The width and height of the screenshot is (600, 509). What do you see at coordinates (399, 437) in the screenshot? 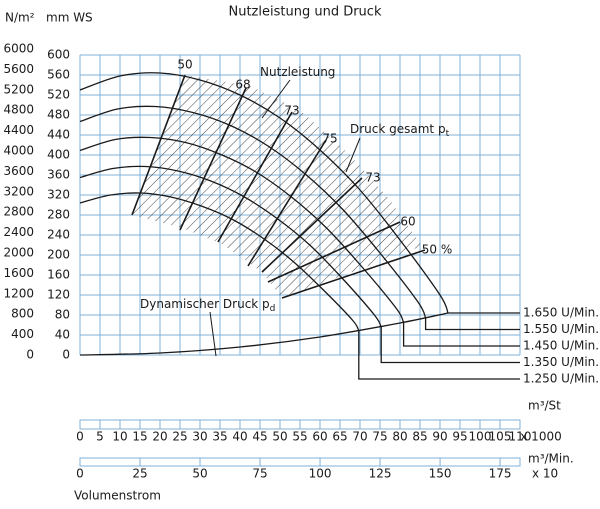
I see `x-tick-label: 80` at bounding box center [399, 437].